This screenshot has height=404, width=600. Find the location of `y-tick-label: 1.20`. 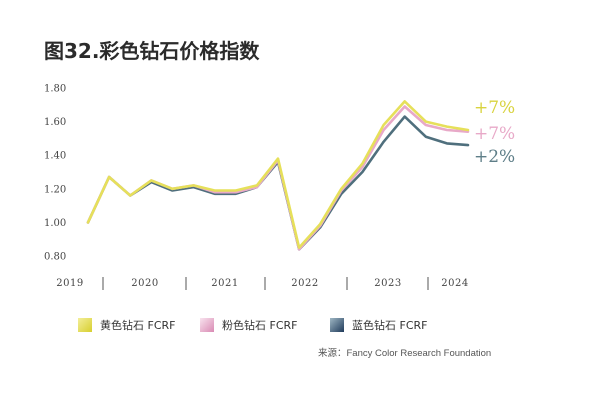

y-tick-label: 1.20 is located at coordinates (55, 189).